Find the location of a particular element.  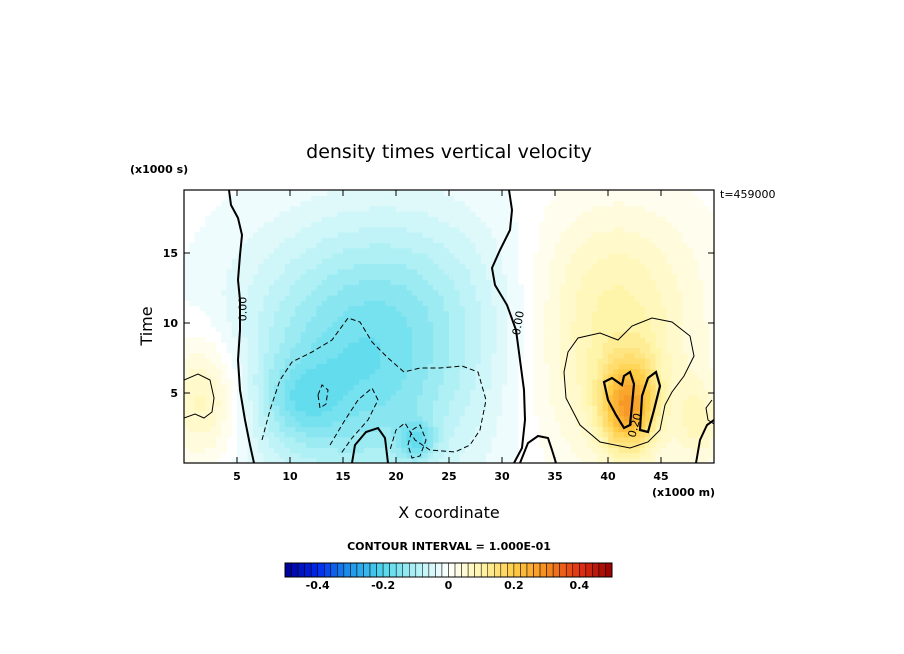

x-tick-label: 5 is located at coordinates (237, 476).